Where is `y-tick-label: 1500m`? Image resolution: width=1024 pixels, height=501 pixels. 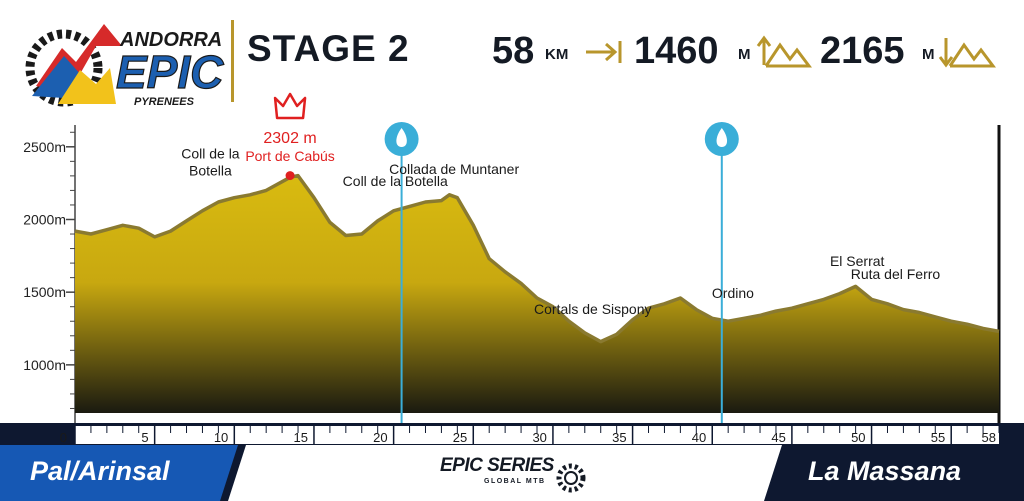 y-tick-label: 1500m is located at coordinates (44, 292).